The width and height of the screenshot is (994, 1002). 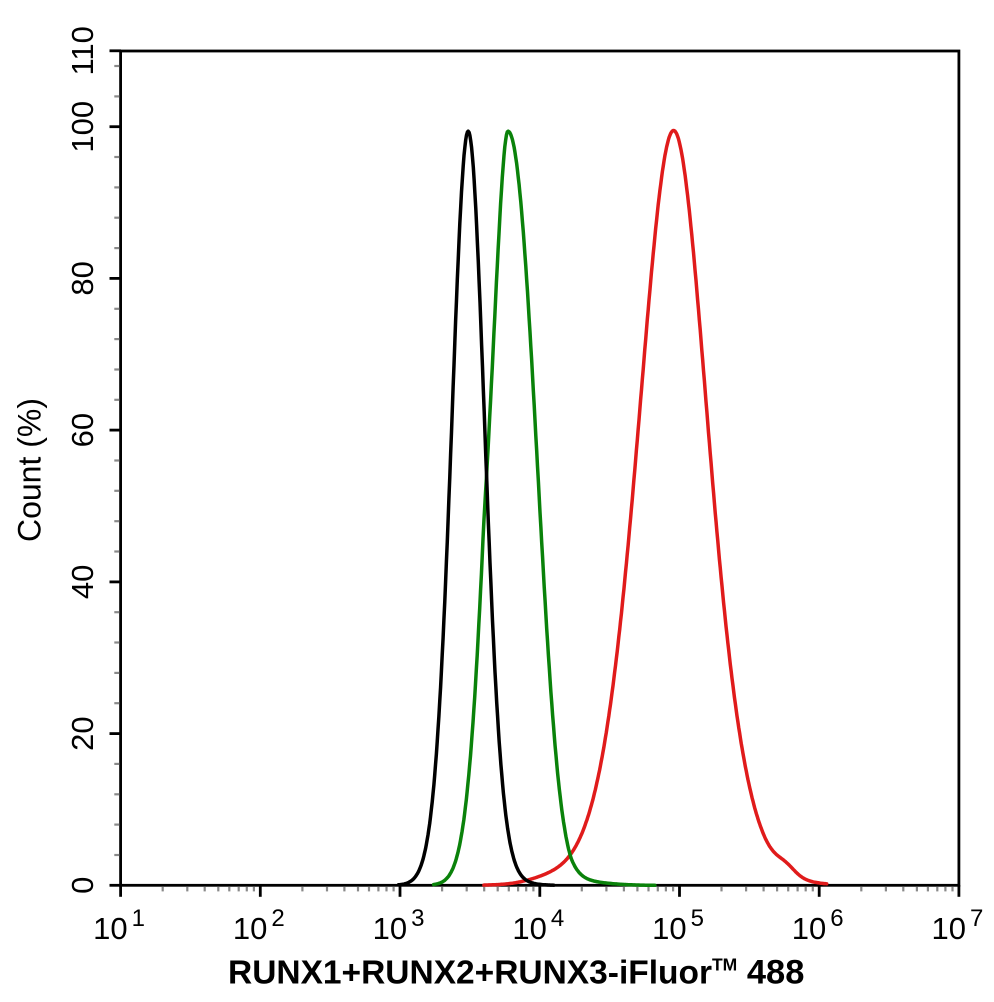 What do you see at coordinates (82, 582) in the screenshot?
I see `svg-text: 40` at bounding box center [82, 582].